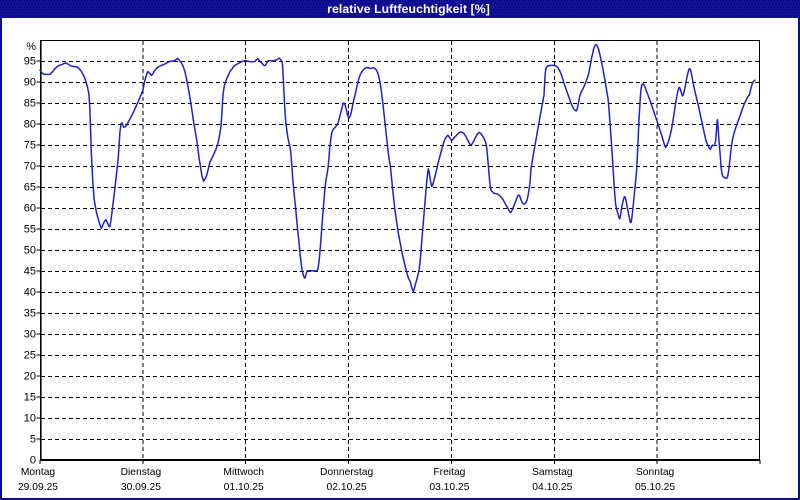 The height and width of the screenshot is (500, 800). What do you see at coordinates (30, 167) in the screenshot?
I see `svg-text: 70` at bounding box center [30, 167].